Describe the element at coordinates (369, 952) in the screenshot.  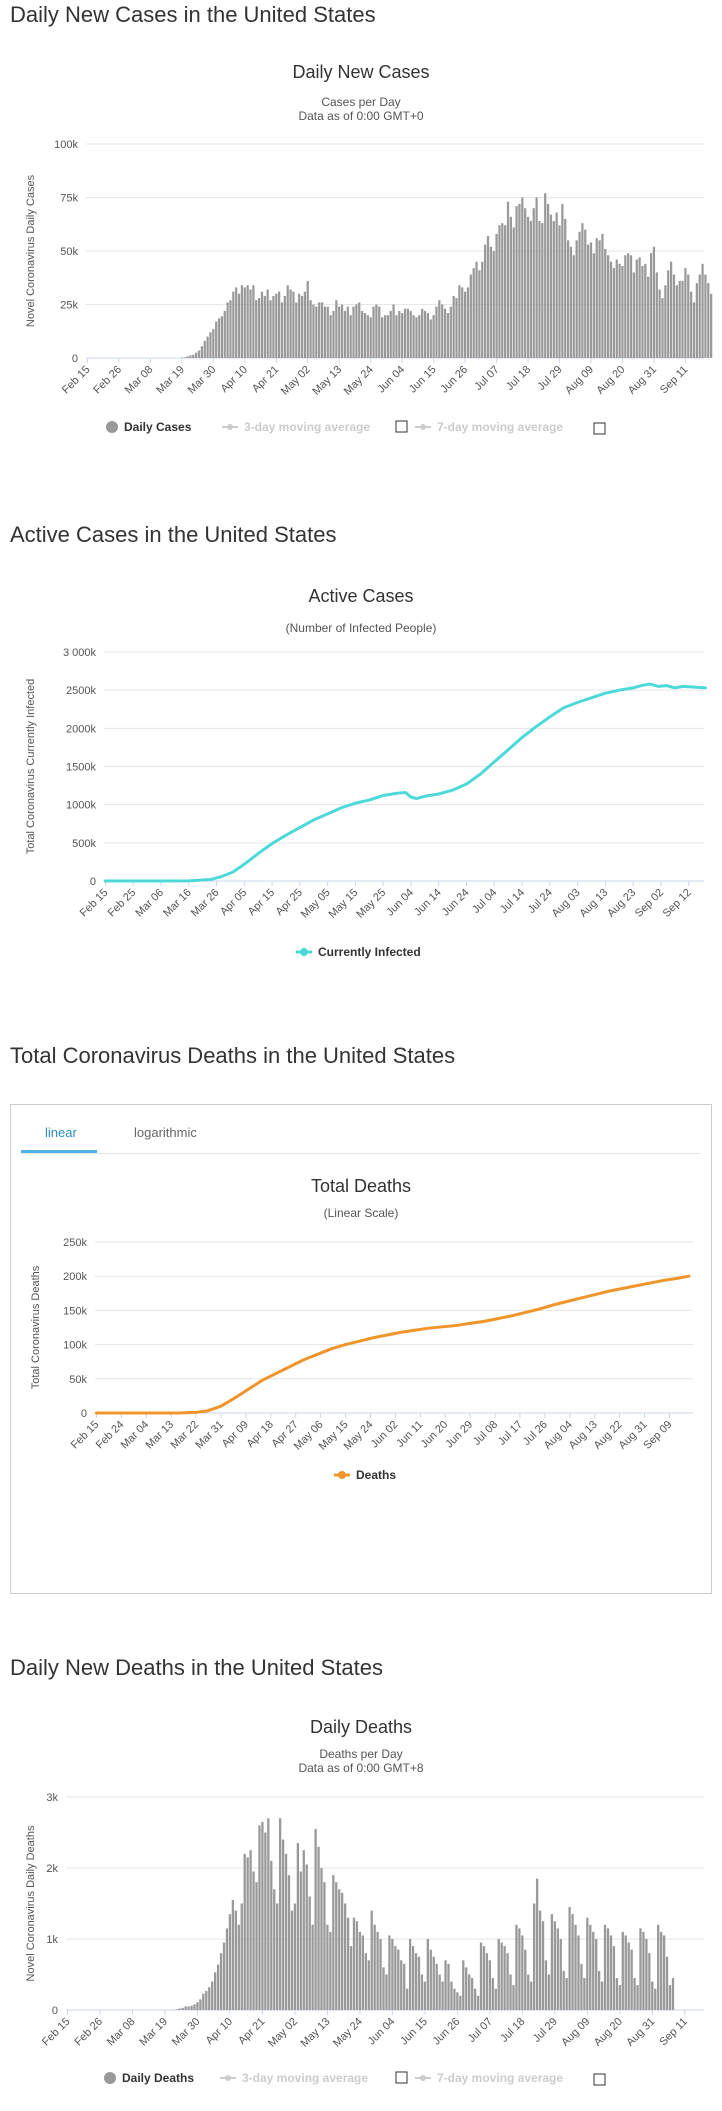
I see `legend-item: Currently Infected` at that location.